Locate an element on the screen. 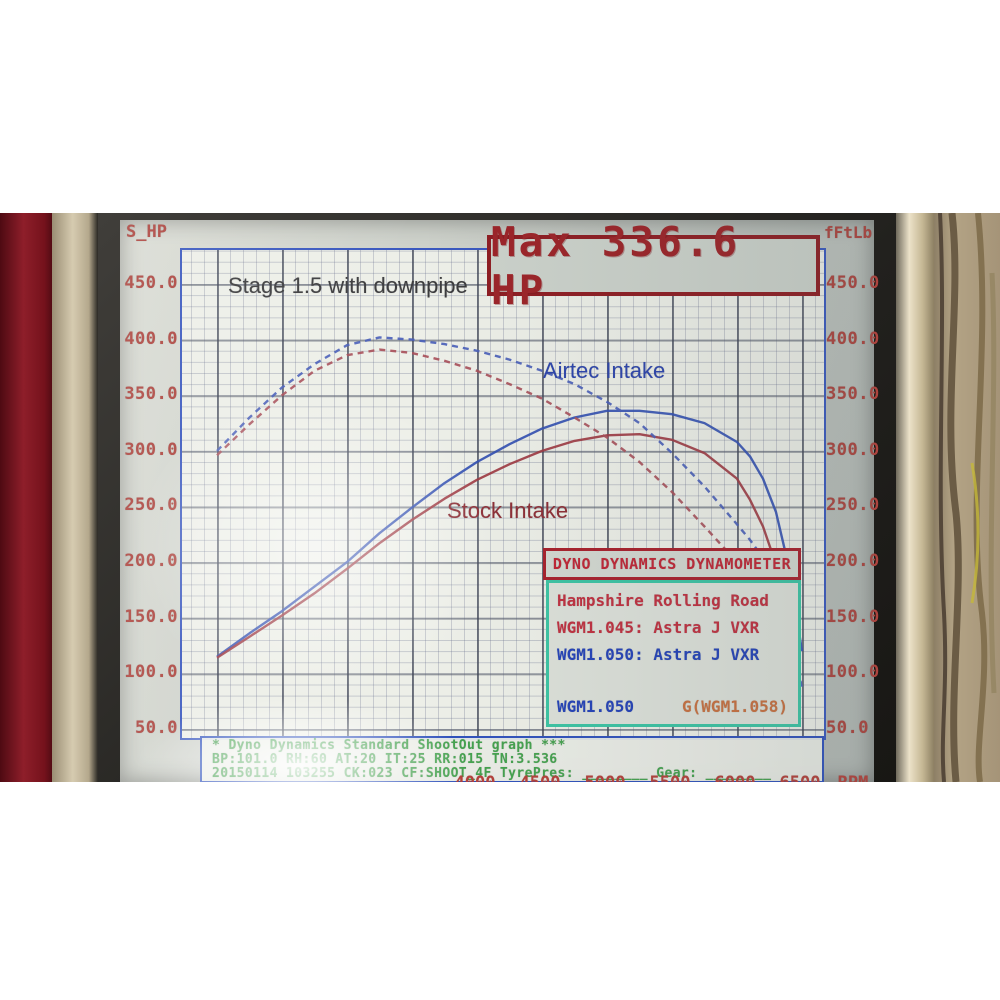  legend-header: DYNO DYNAMICS DYNAMOMETER is located at coordinates (672, 564).